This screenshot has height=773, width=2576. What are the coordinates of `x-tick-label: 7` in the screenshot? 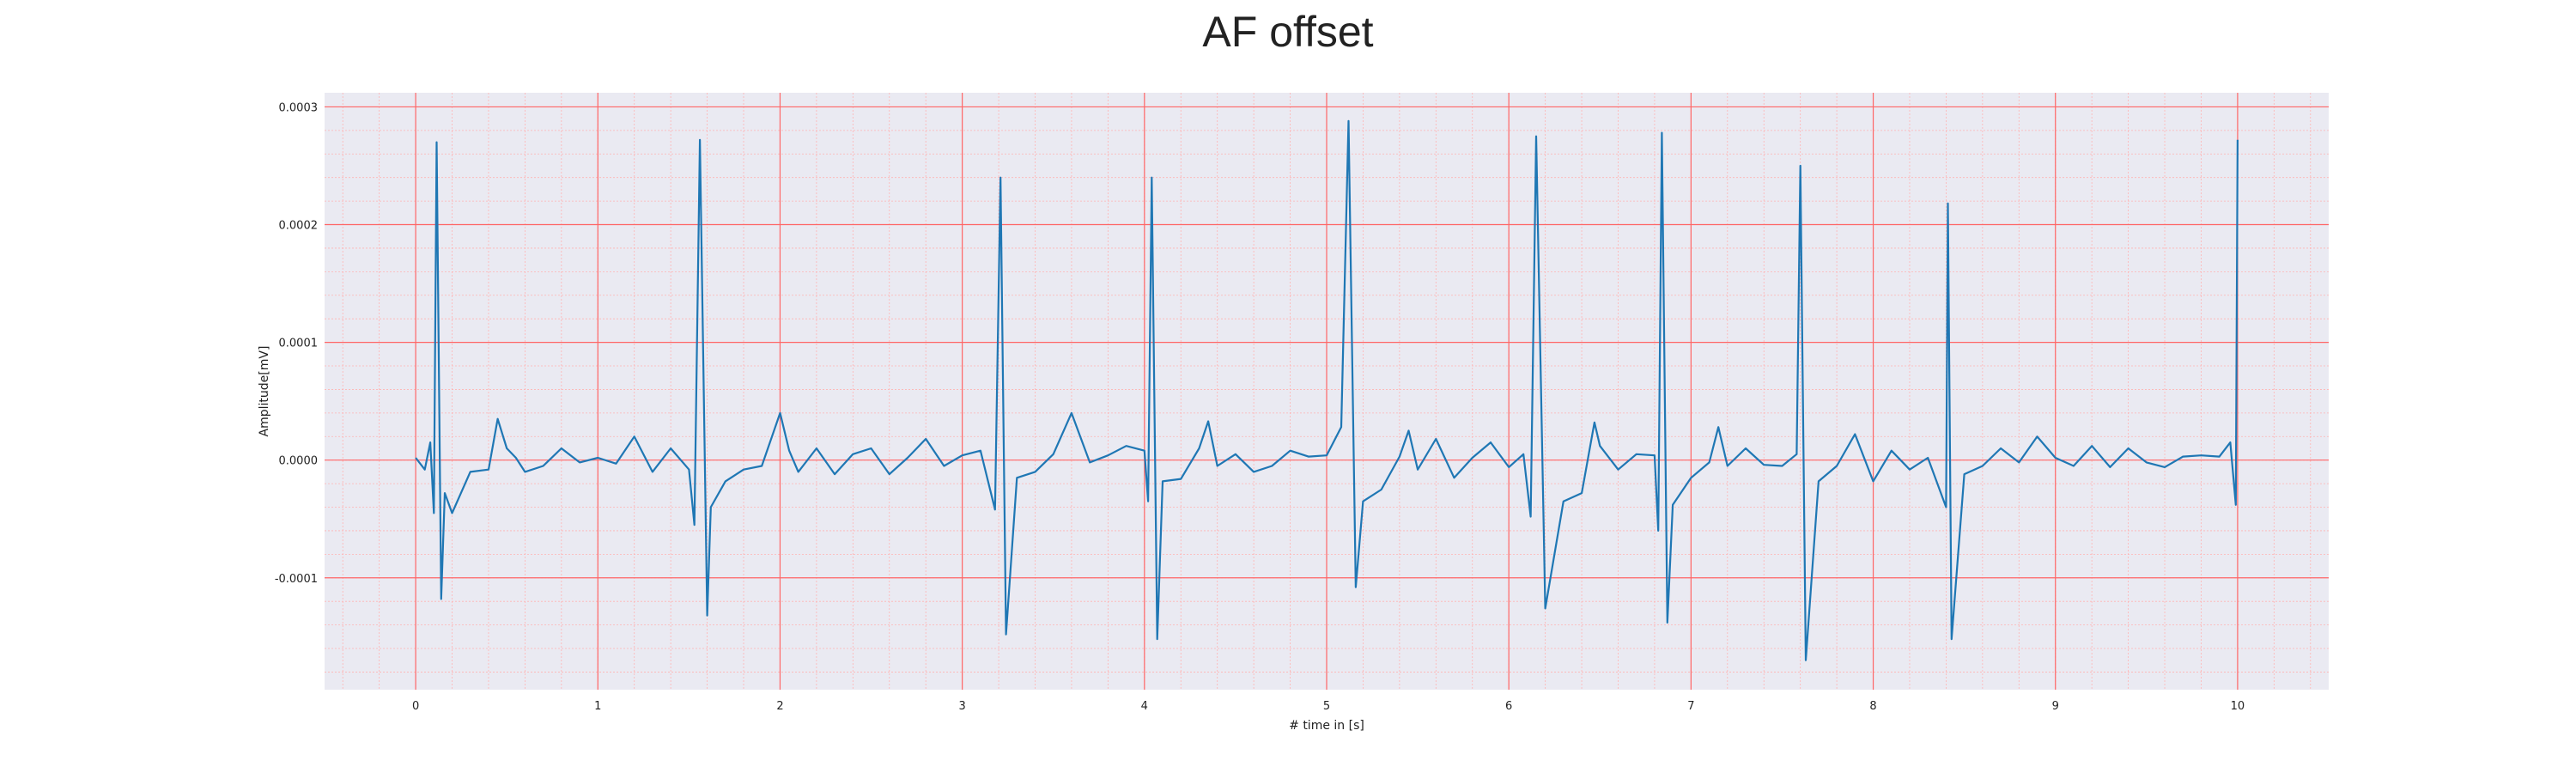 It's located at (1690, 706).